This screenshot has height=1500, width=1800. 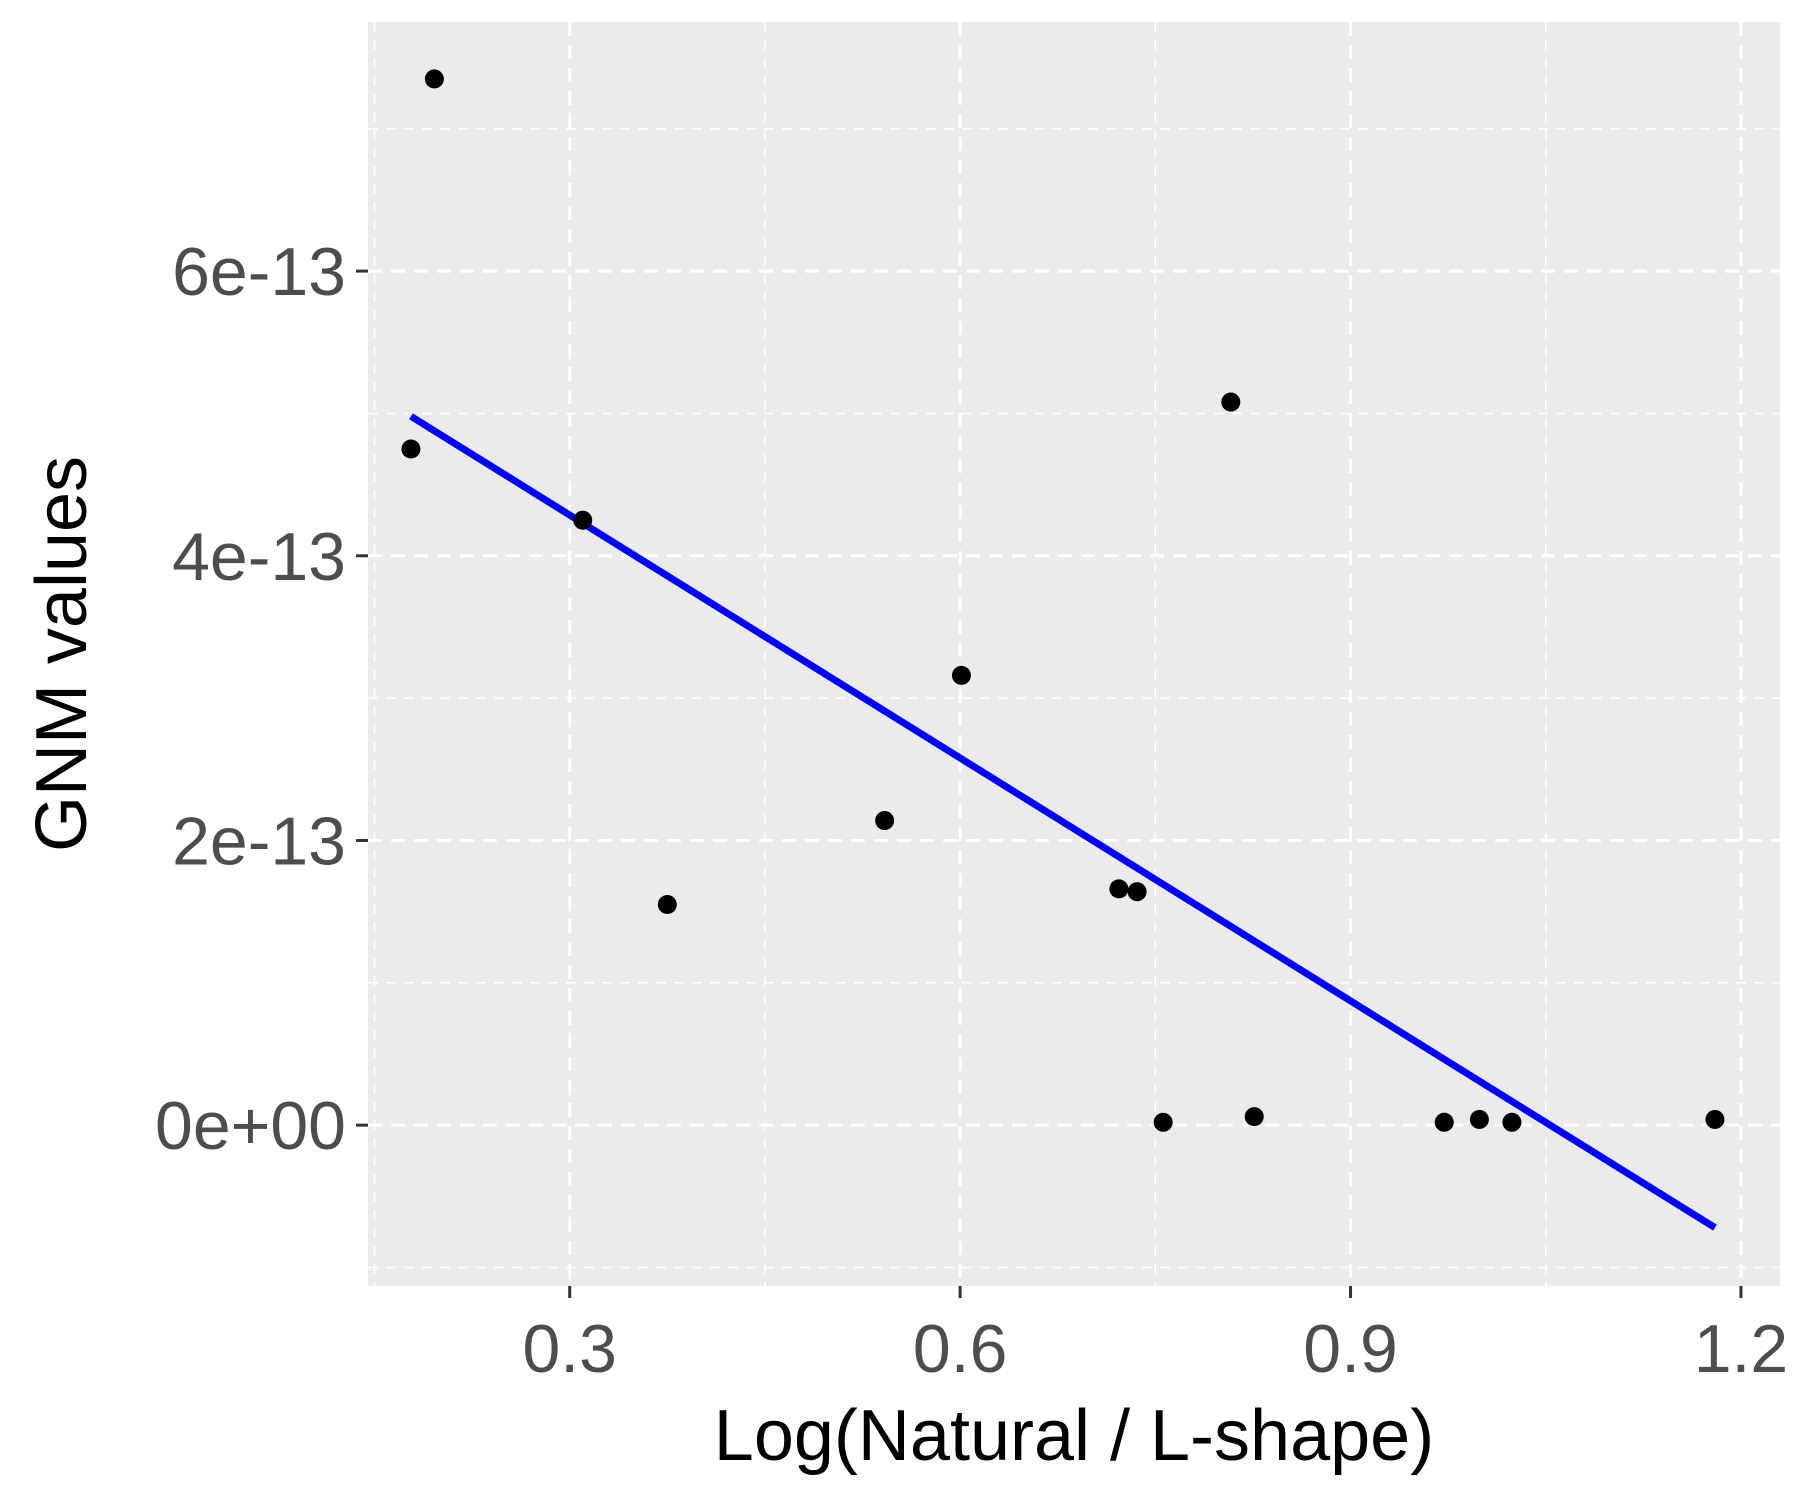 What do you see at coordinates (250, 699) in the screenshot?
I see `y-tick-labels: 0e+00 2e-13 4e-13 6e-13` at bounding box center [250, 699].